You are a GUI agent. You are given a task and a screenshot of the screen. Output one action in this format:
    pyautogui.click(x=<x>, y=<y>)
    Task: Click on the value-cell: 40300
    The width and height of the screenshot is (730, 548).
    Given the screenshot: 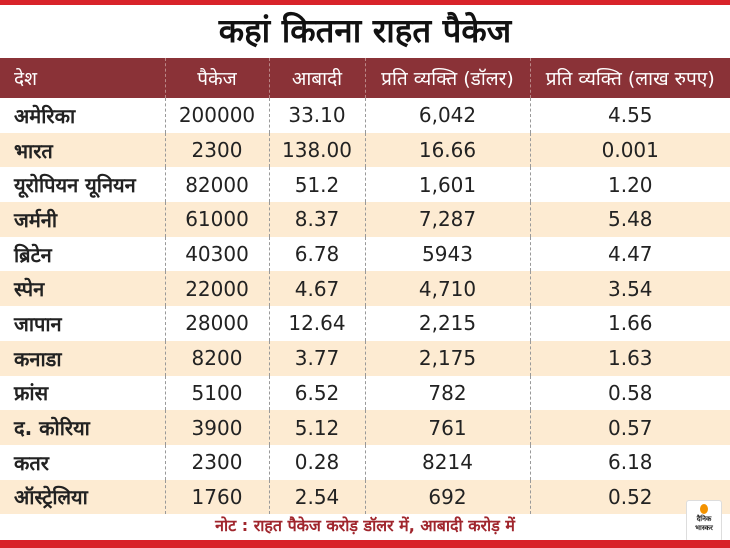 What is the action you would take?
    pyautogui.click(x=216, y=254)
    